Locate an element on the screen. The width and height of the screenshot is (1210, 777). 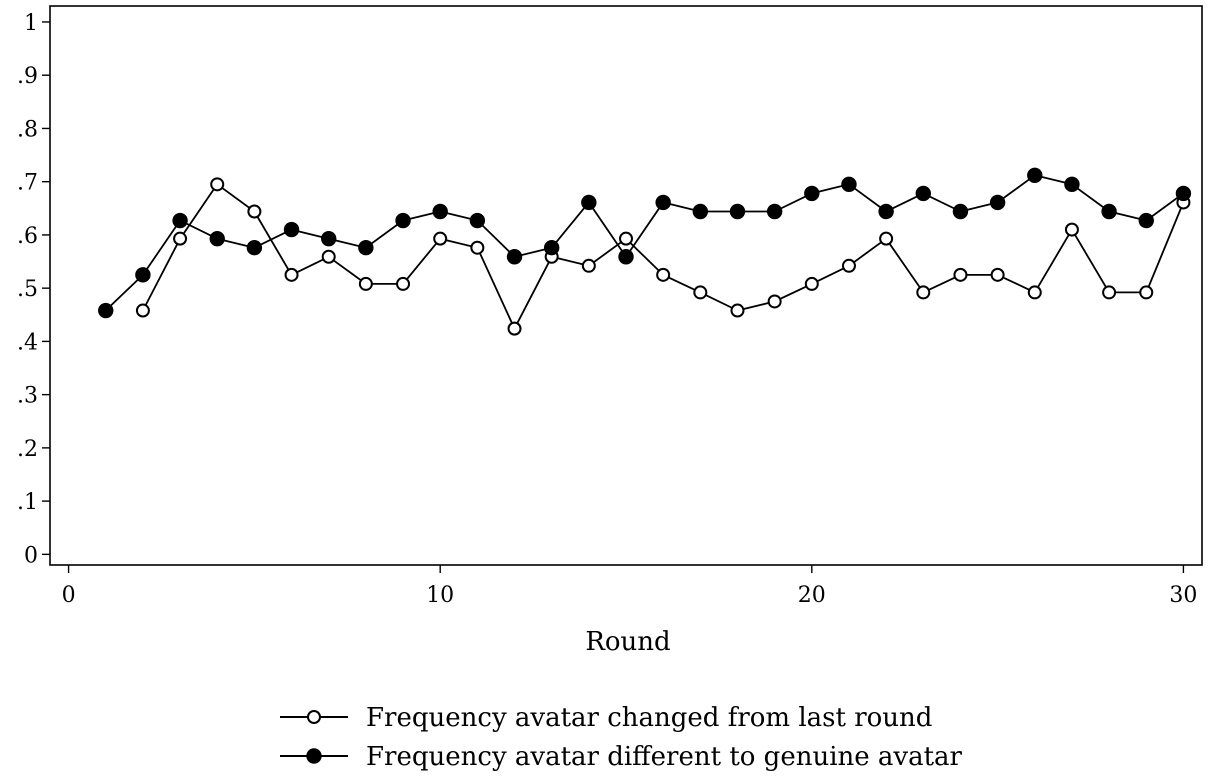
x-tick-label: 30 is located at coordinates (1183, 595).